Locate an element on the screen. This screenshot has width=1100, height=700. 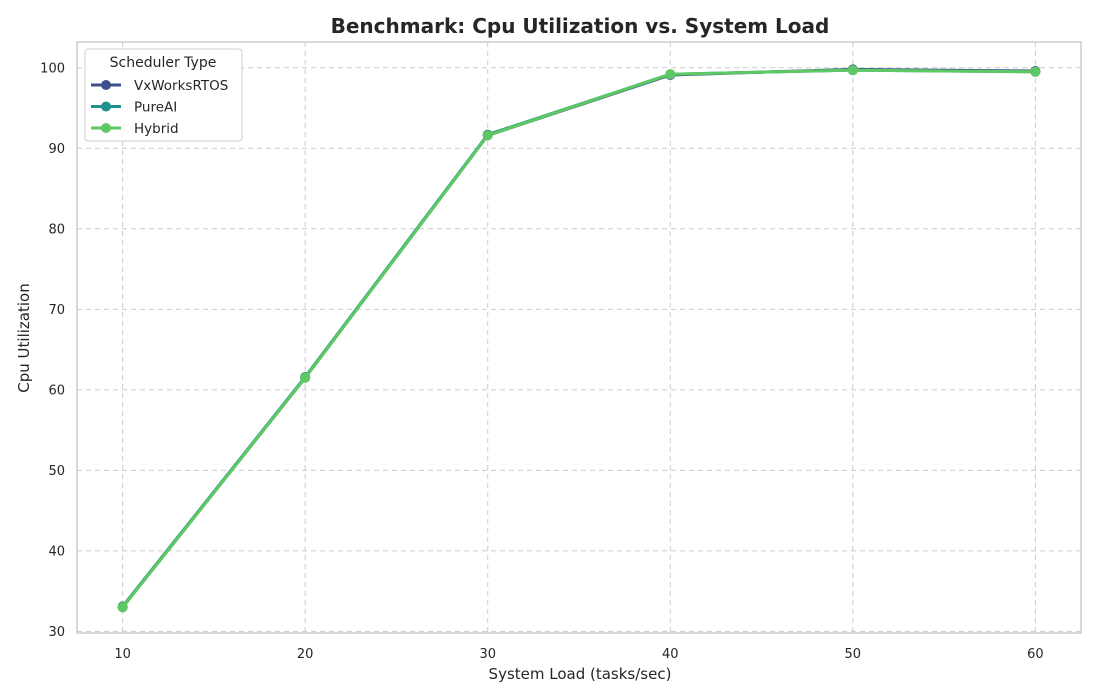
y-ticks: 30 40 50 60 70 80 90 100 is located at coordinates (52, 350).